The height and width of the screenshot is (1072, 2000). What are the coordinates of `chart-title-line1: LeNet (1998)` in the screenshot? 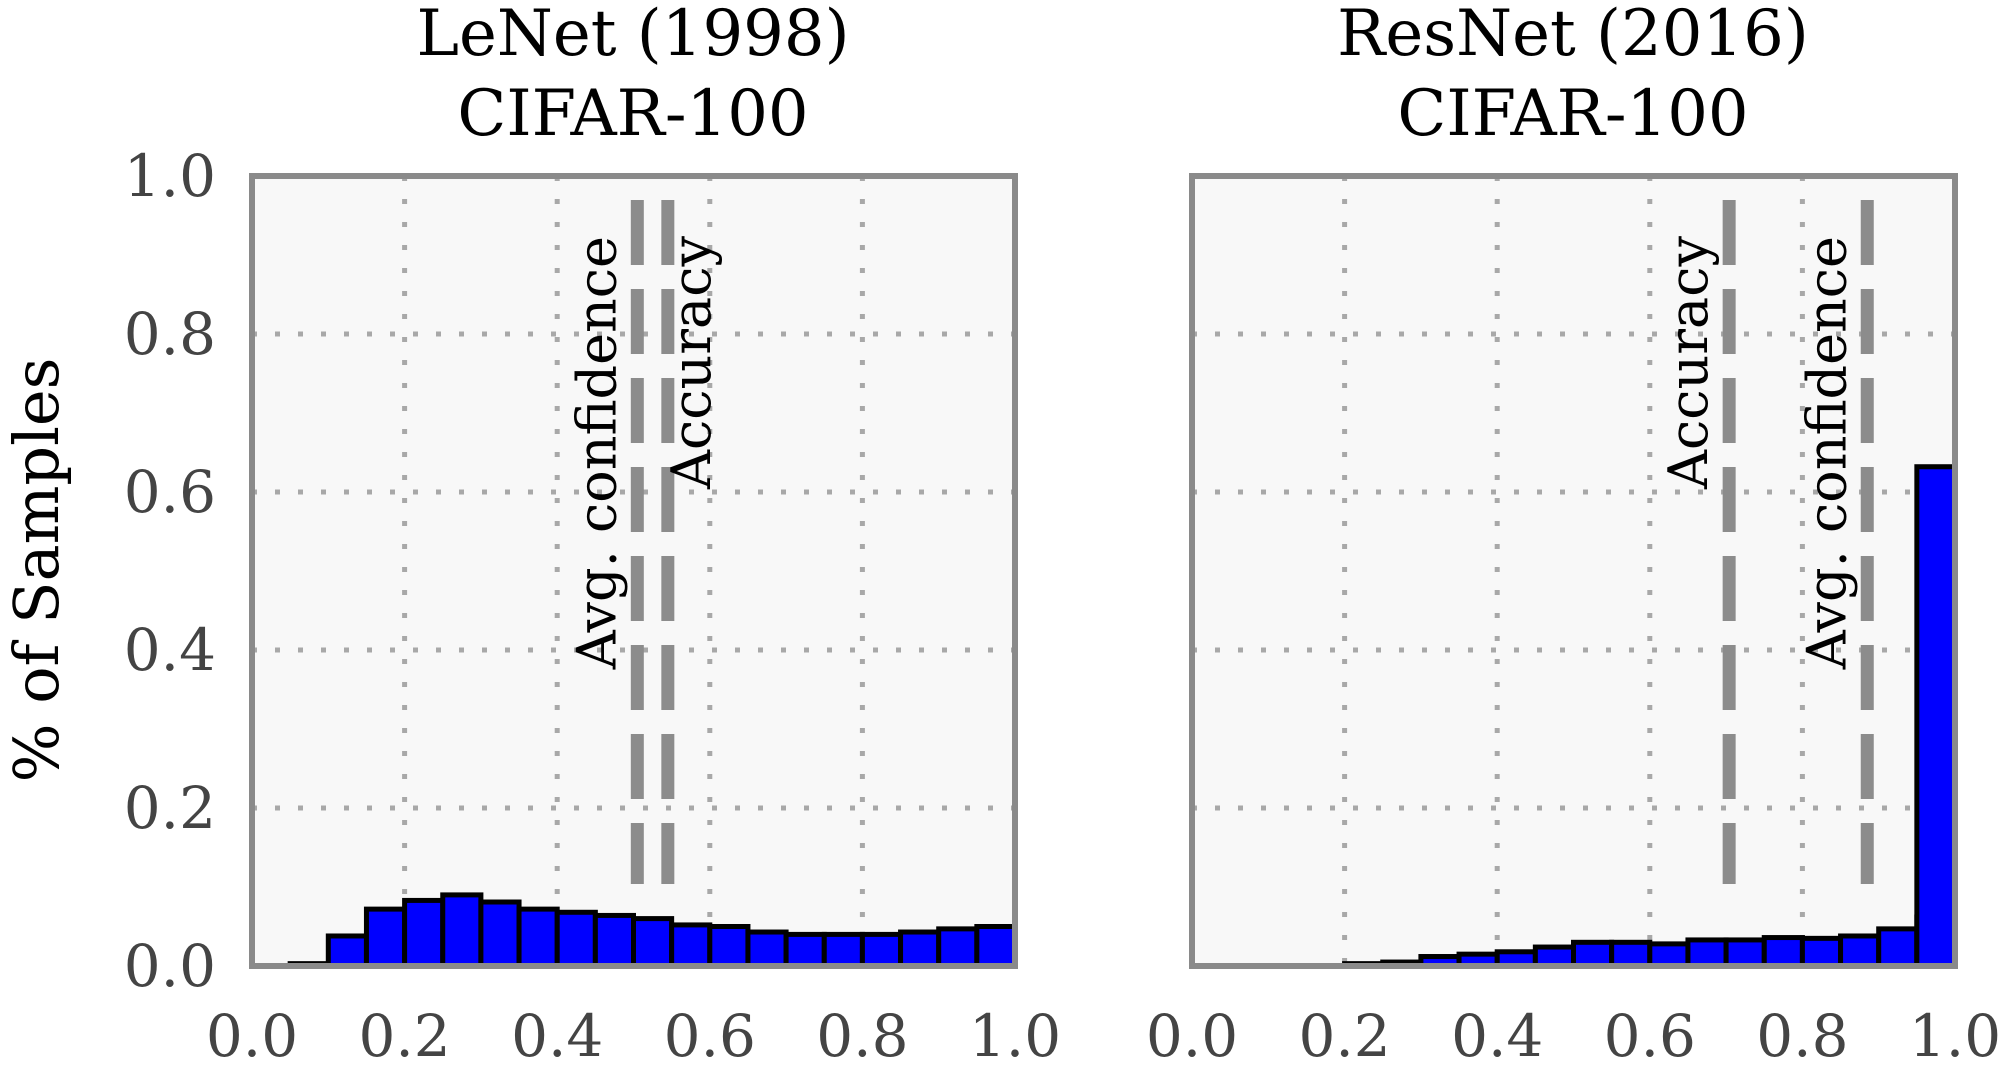 It's located at (632, 35).